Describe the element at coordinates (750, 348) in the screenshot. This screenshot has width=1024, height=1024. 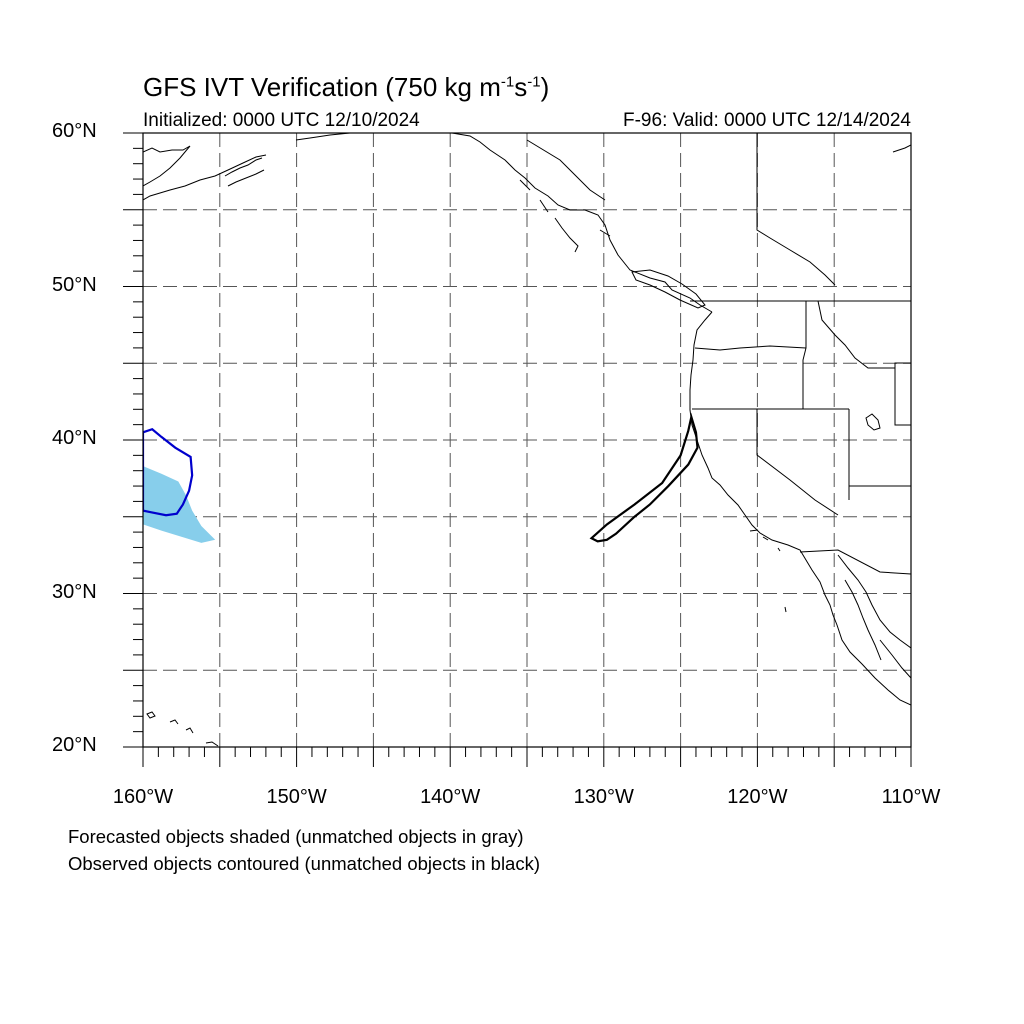
I see `washington-oregon-border` at that location.